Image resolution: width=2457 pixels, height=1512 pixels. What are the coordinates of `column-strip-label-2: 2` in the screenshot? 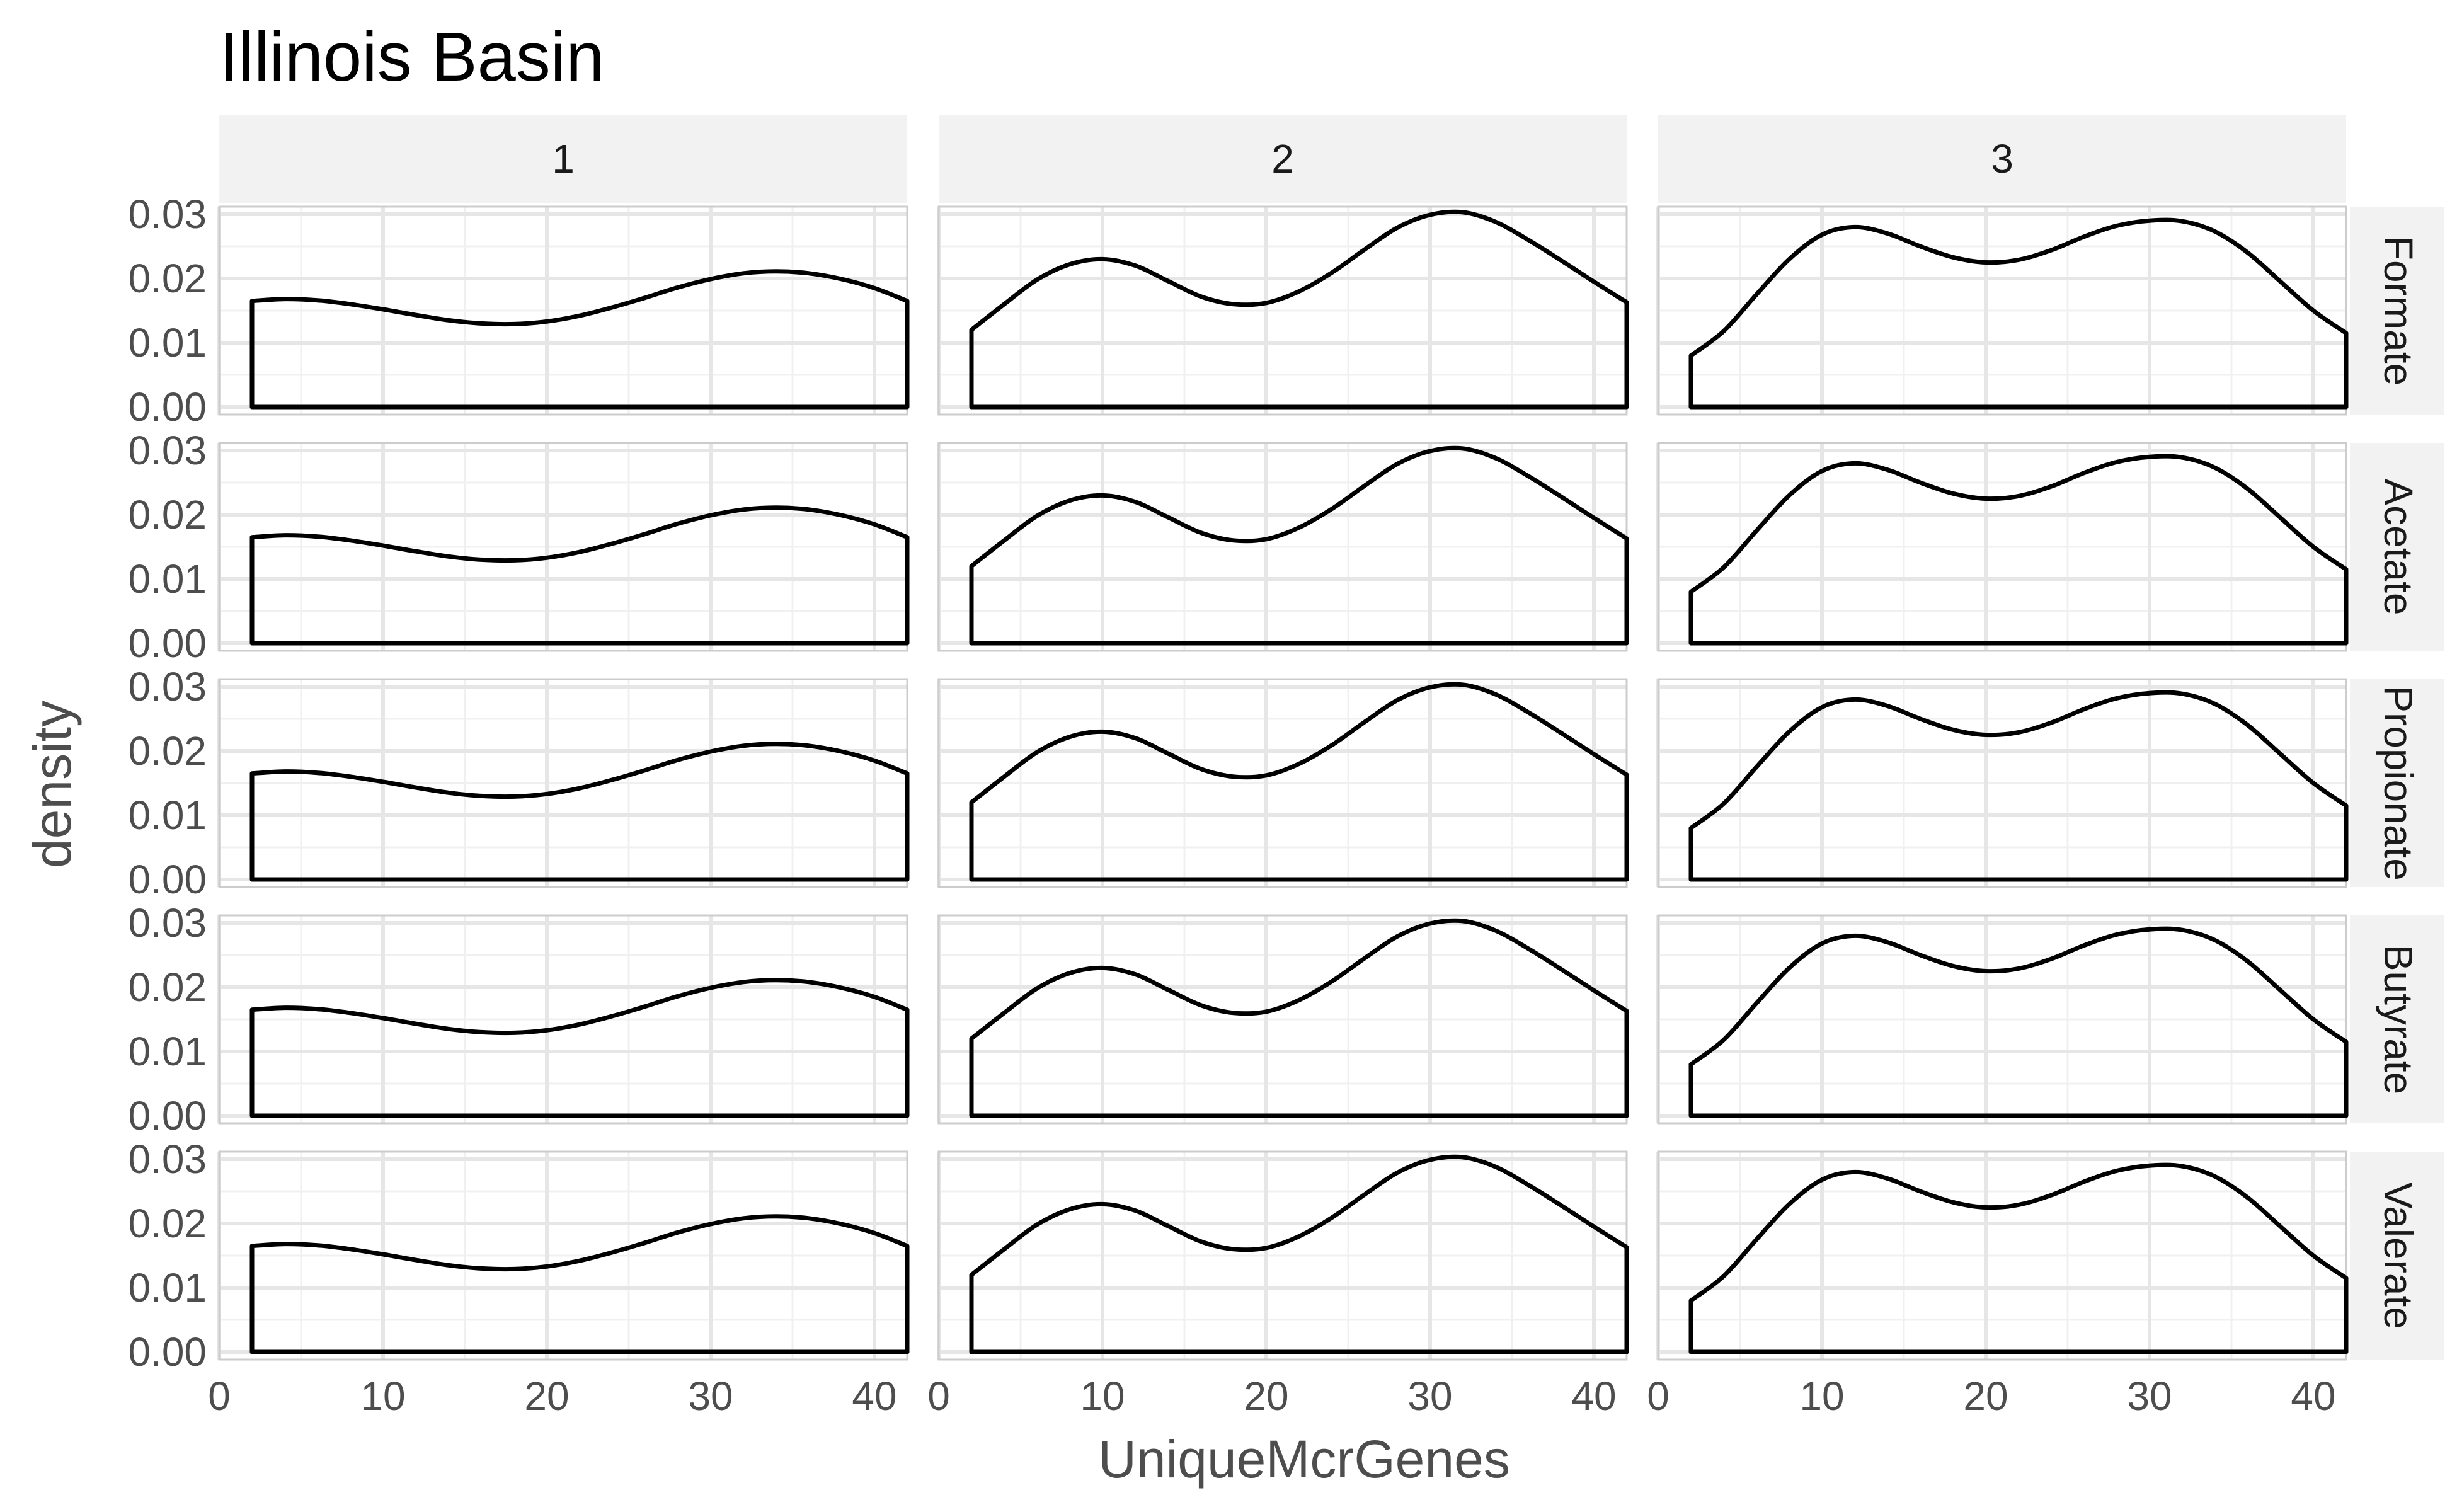 It's located at (1282, 158).